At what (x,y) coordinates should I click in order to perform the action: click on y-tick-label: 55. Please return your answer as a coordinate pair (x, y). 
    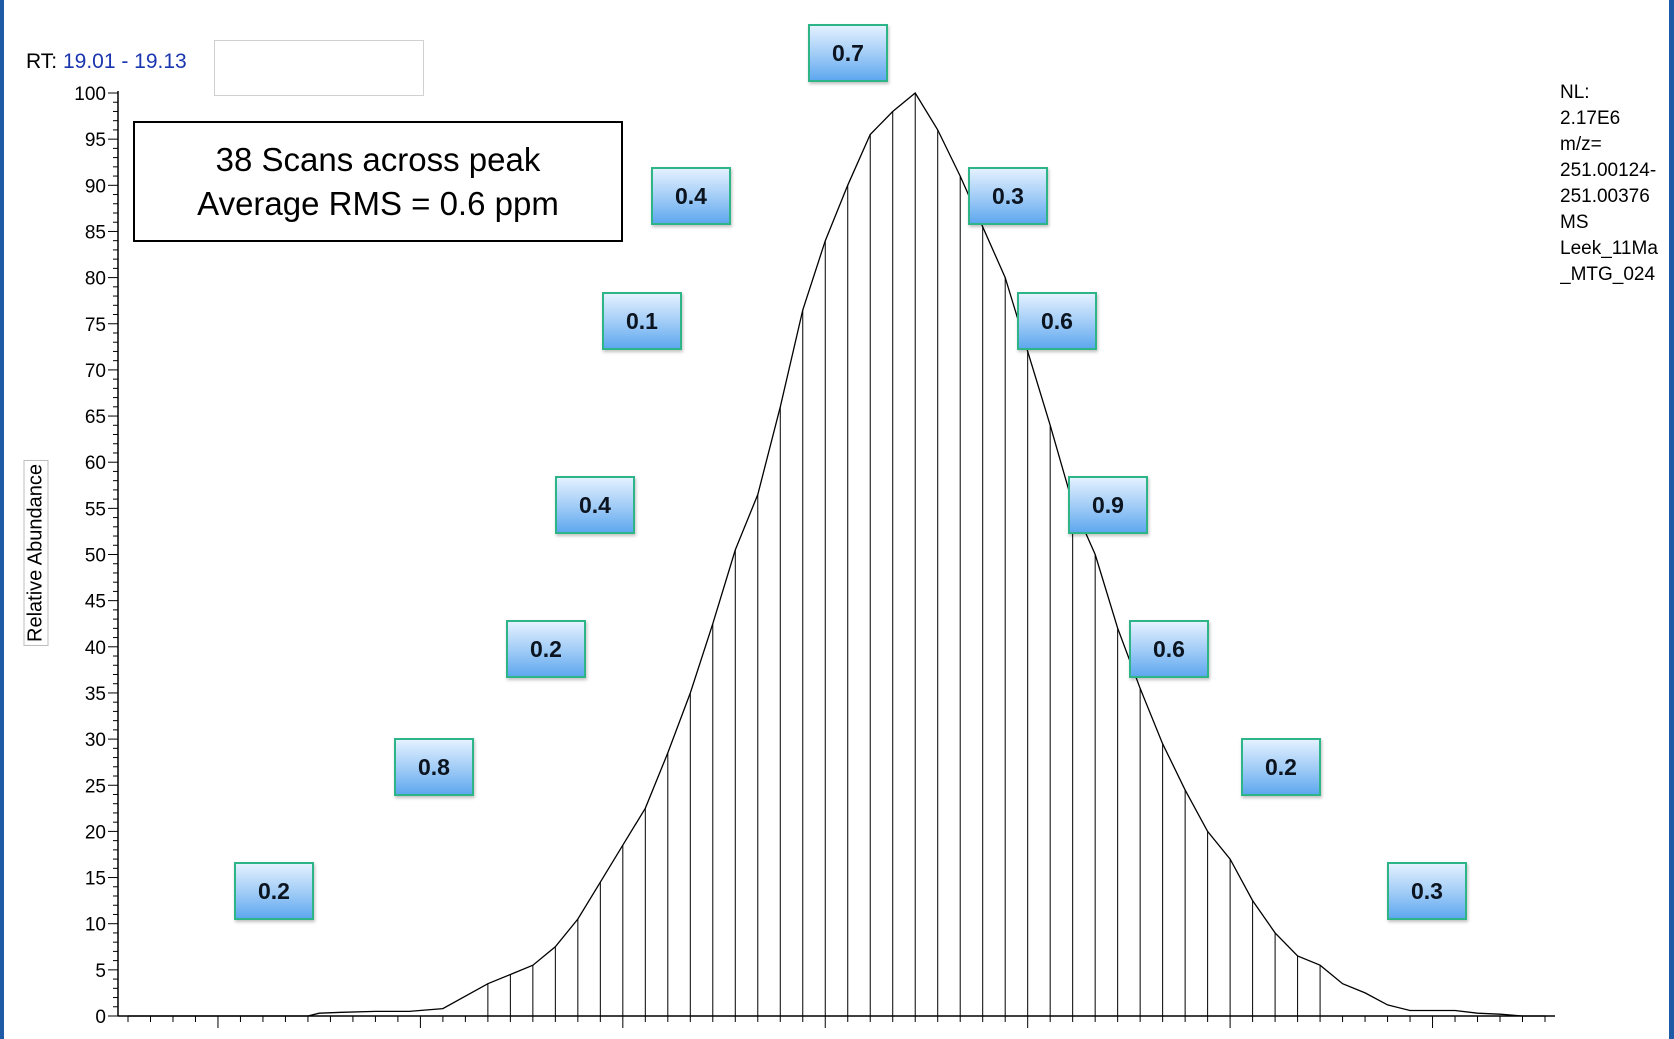
    Looking at the image, I should click on (95, 509).